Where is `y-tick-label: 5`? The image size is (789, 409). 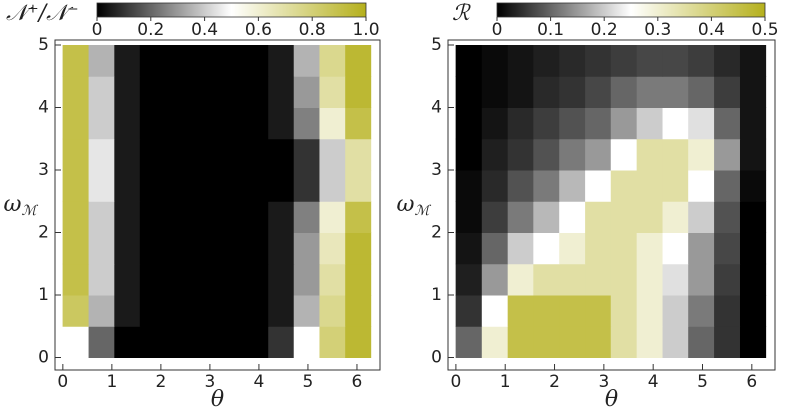 y-tick-label: 5 is located at coordinates (436, 45).